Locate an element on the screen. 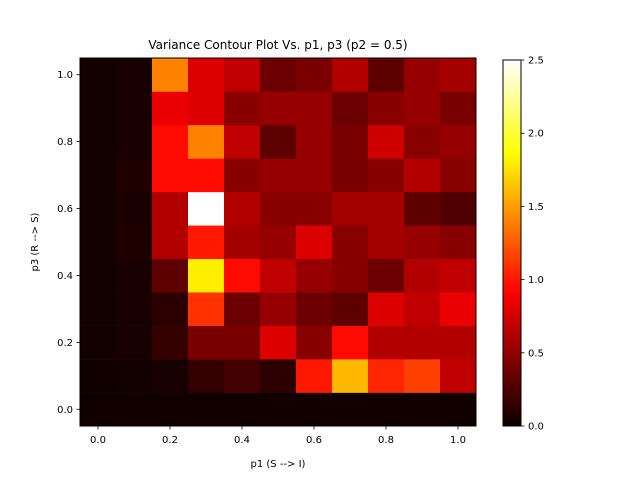  y-axis-label: p3 (R --> S) is located at coordinates (35, 241).